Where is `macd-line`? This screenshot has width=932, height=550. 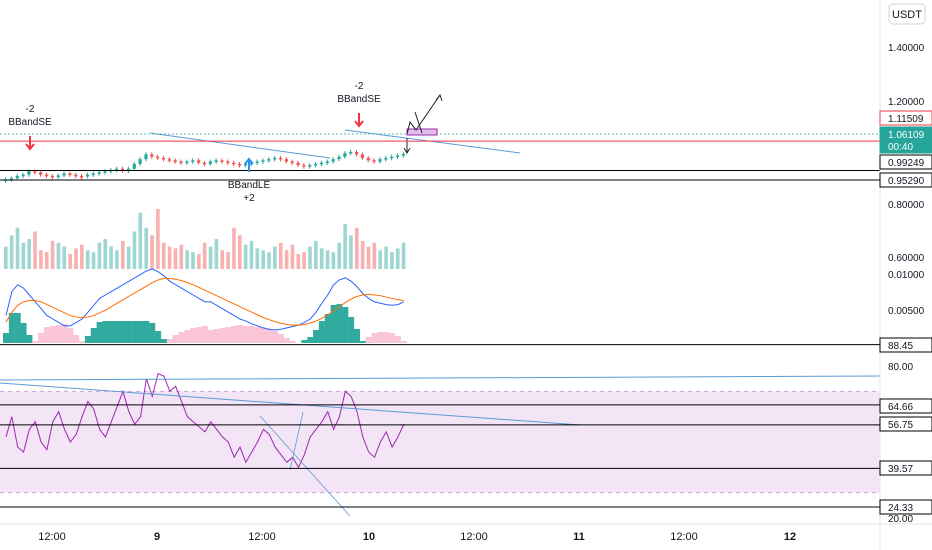 macd-line is located at coordinates (205, 299).